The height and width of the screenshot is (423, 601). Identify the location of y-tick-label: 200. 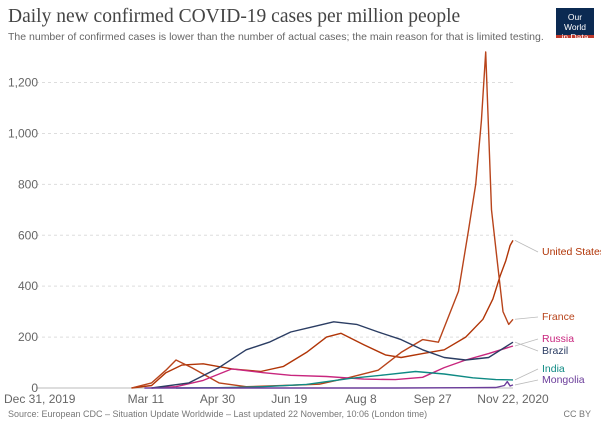
(28, 337).